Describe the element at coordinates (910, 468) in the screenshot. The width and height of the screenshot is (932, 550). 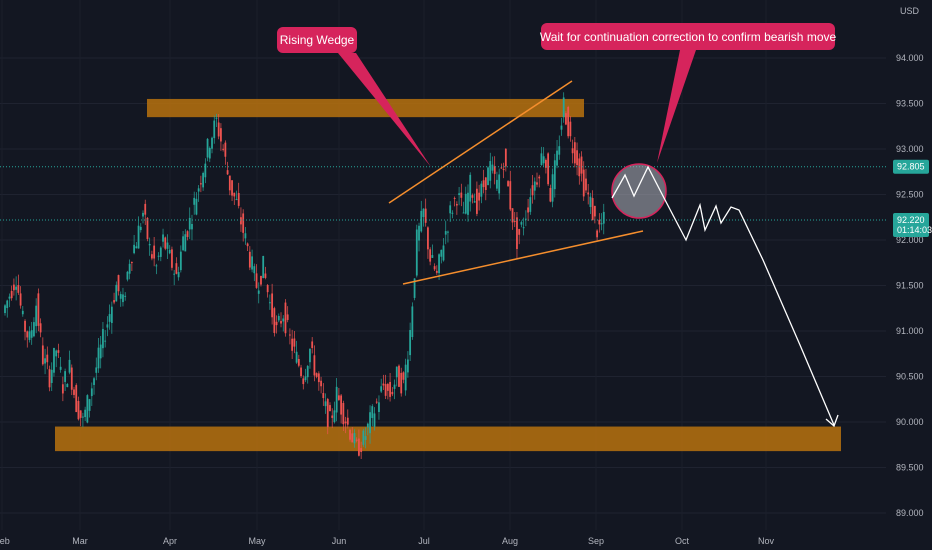
I see `price-tick-label: 89.500` at that location.